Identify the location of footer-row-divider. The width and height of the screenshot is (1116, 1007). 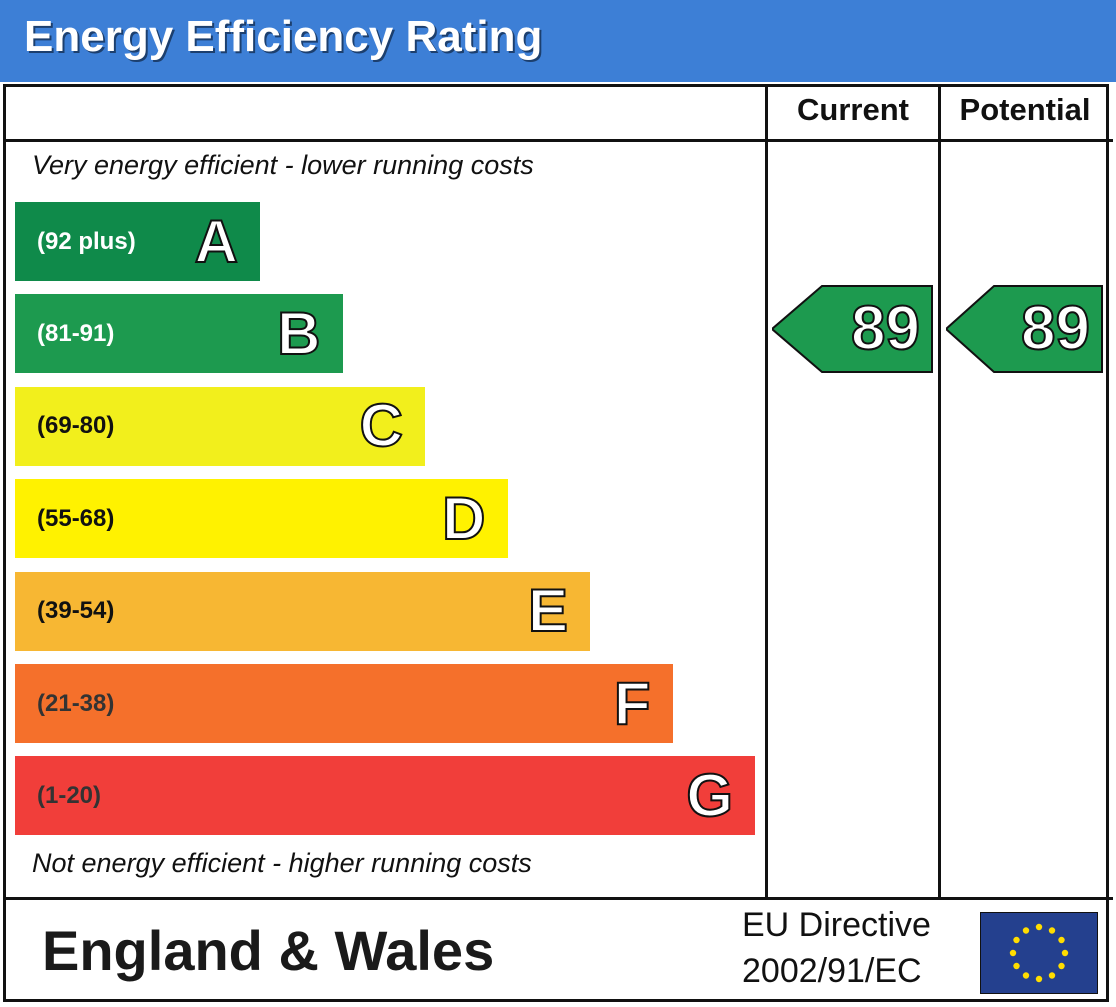
(558, 898).